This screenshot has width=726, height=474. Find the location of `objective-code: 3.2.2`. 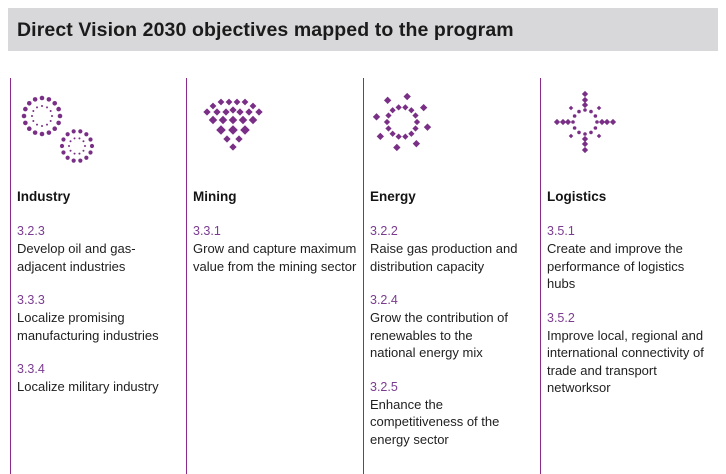

objective-code: 3.2.2 is located at coordinates (384, 231).